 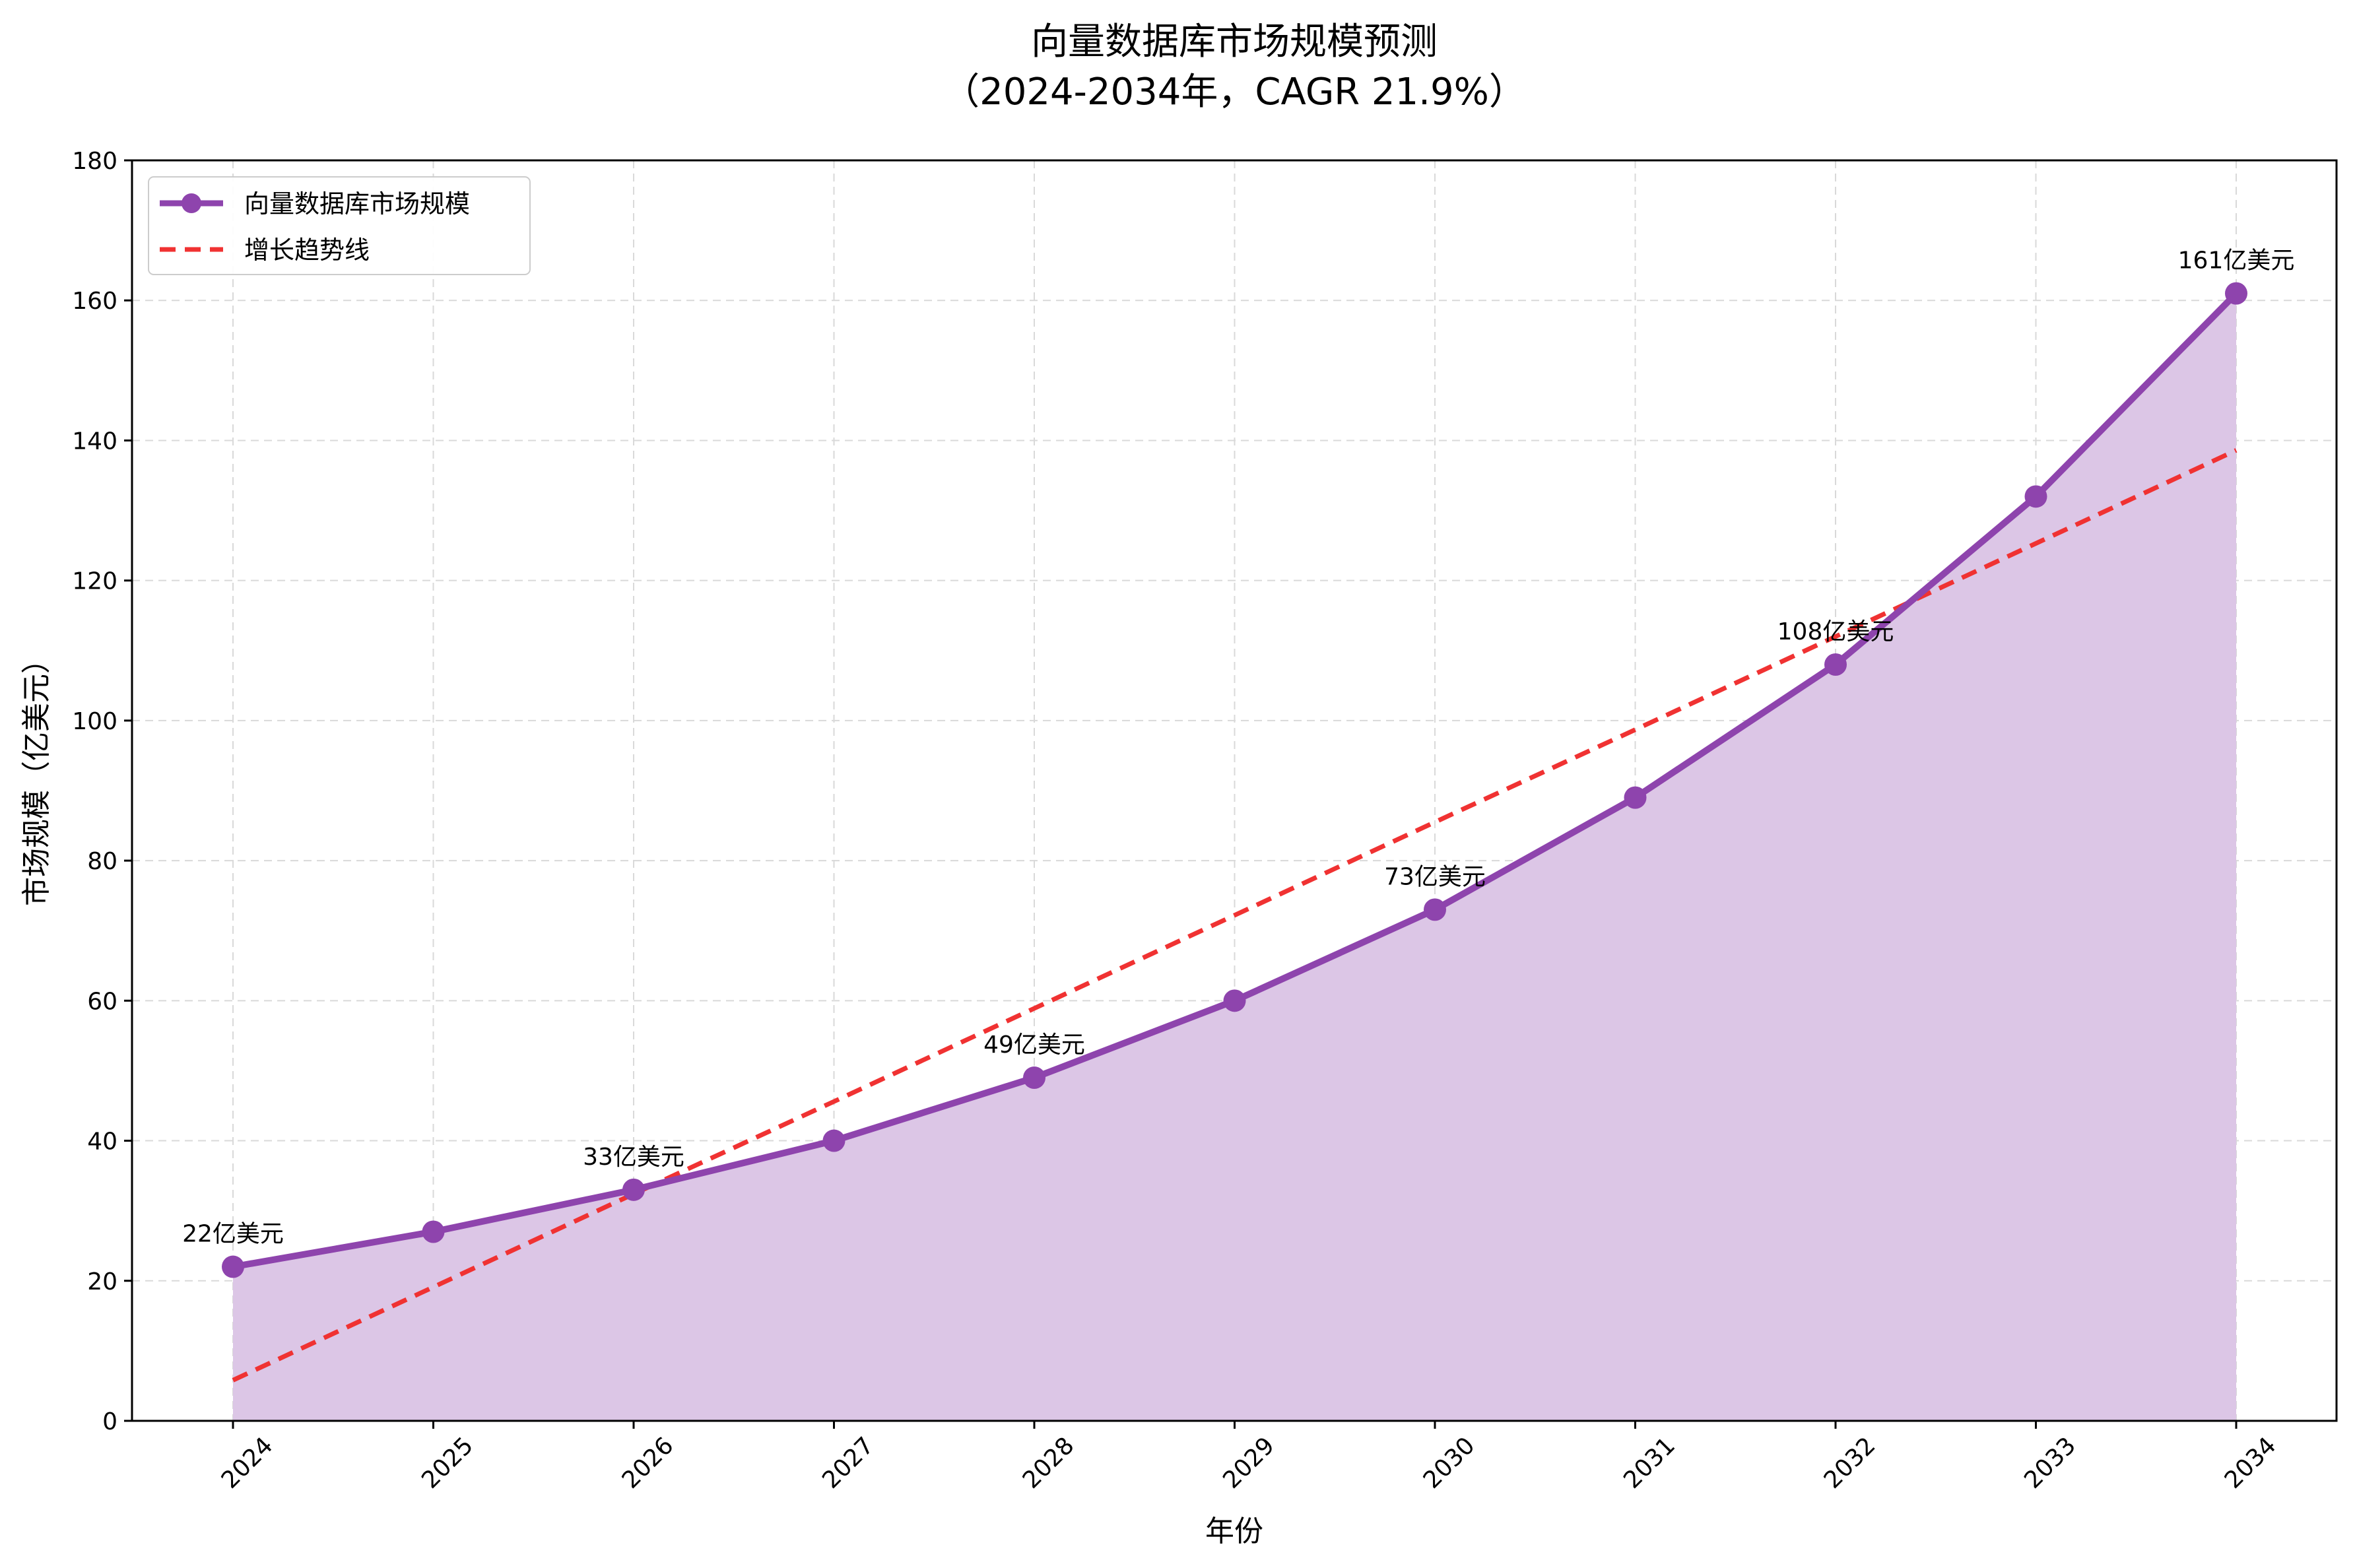 What do you see at coordinates (1049, 1463) in the screenshot?
I see `x-tick-label: 2028` at bounding box center [1049, 1463].